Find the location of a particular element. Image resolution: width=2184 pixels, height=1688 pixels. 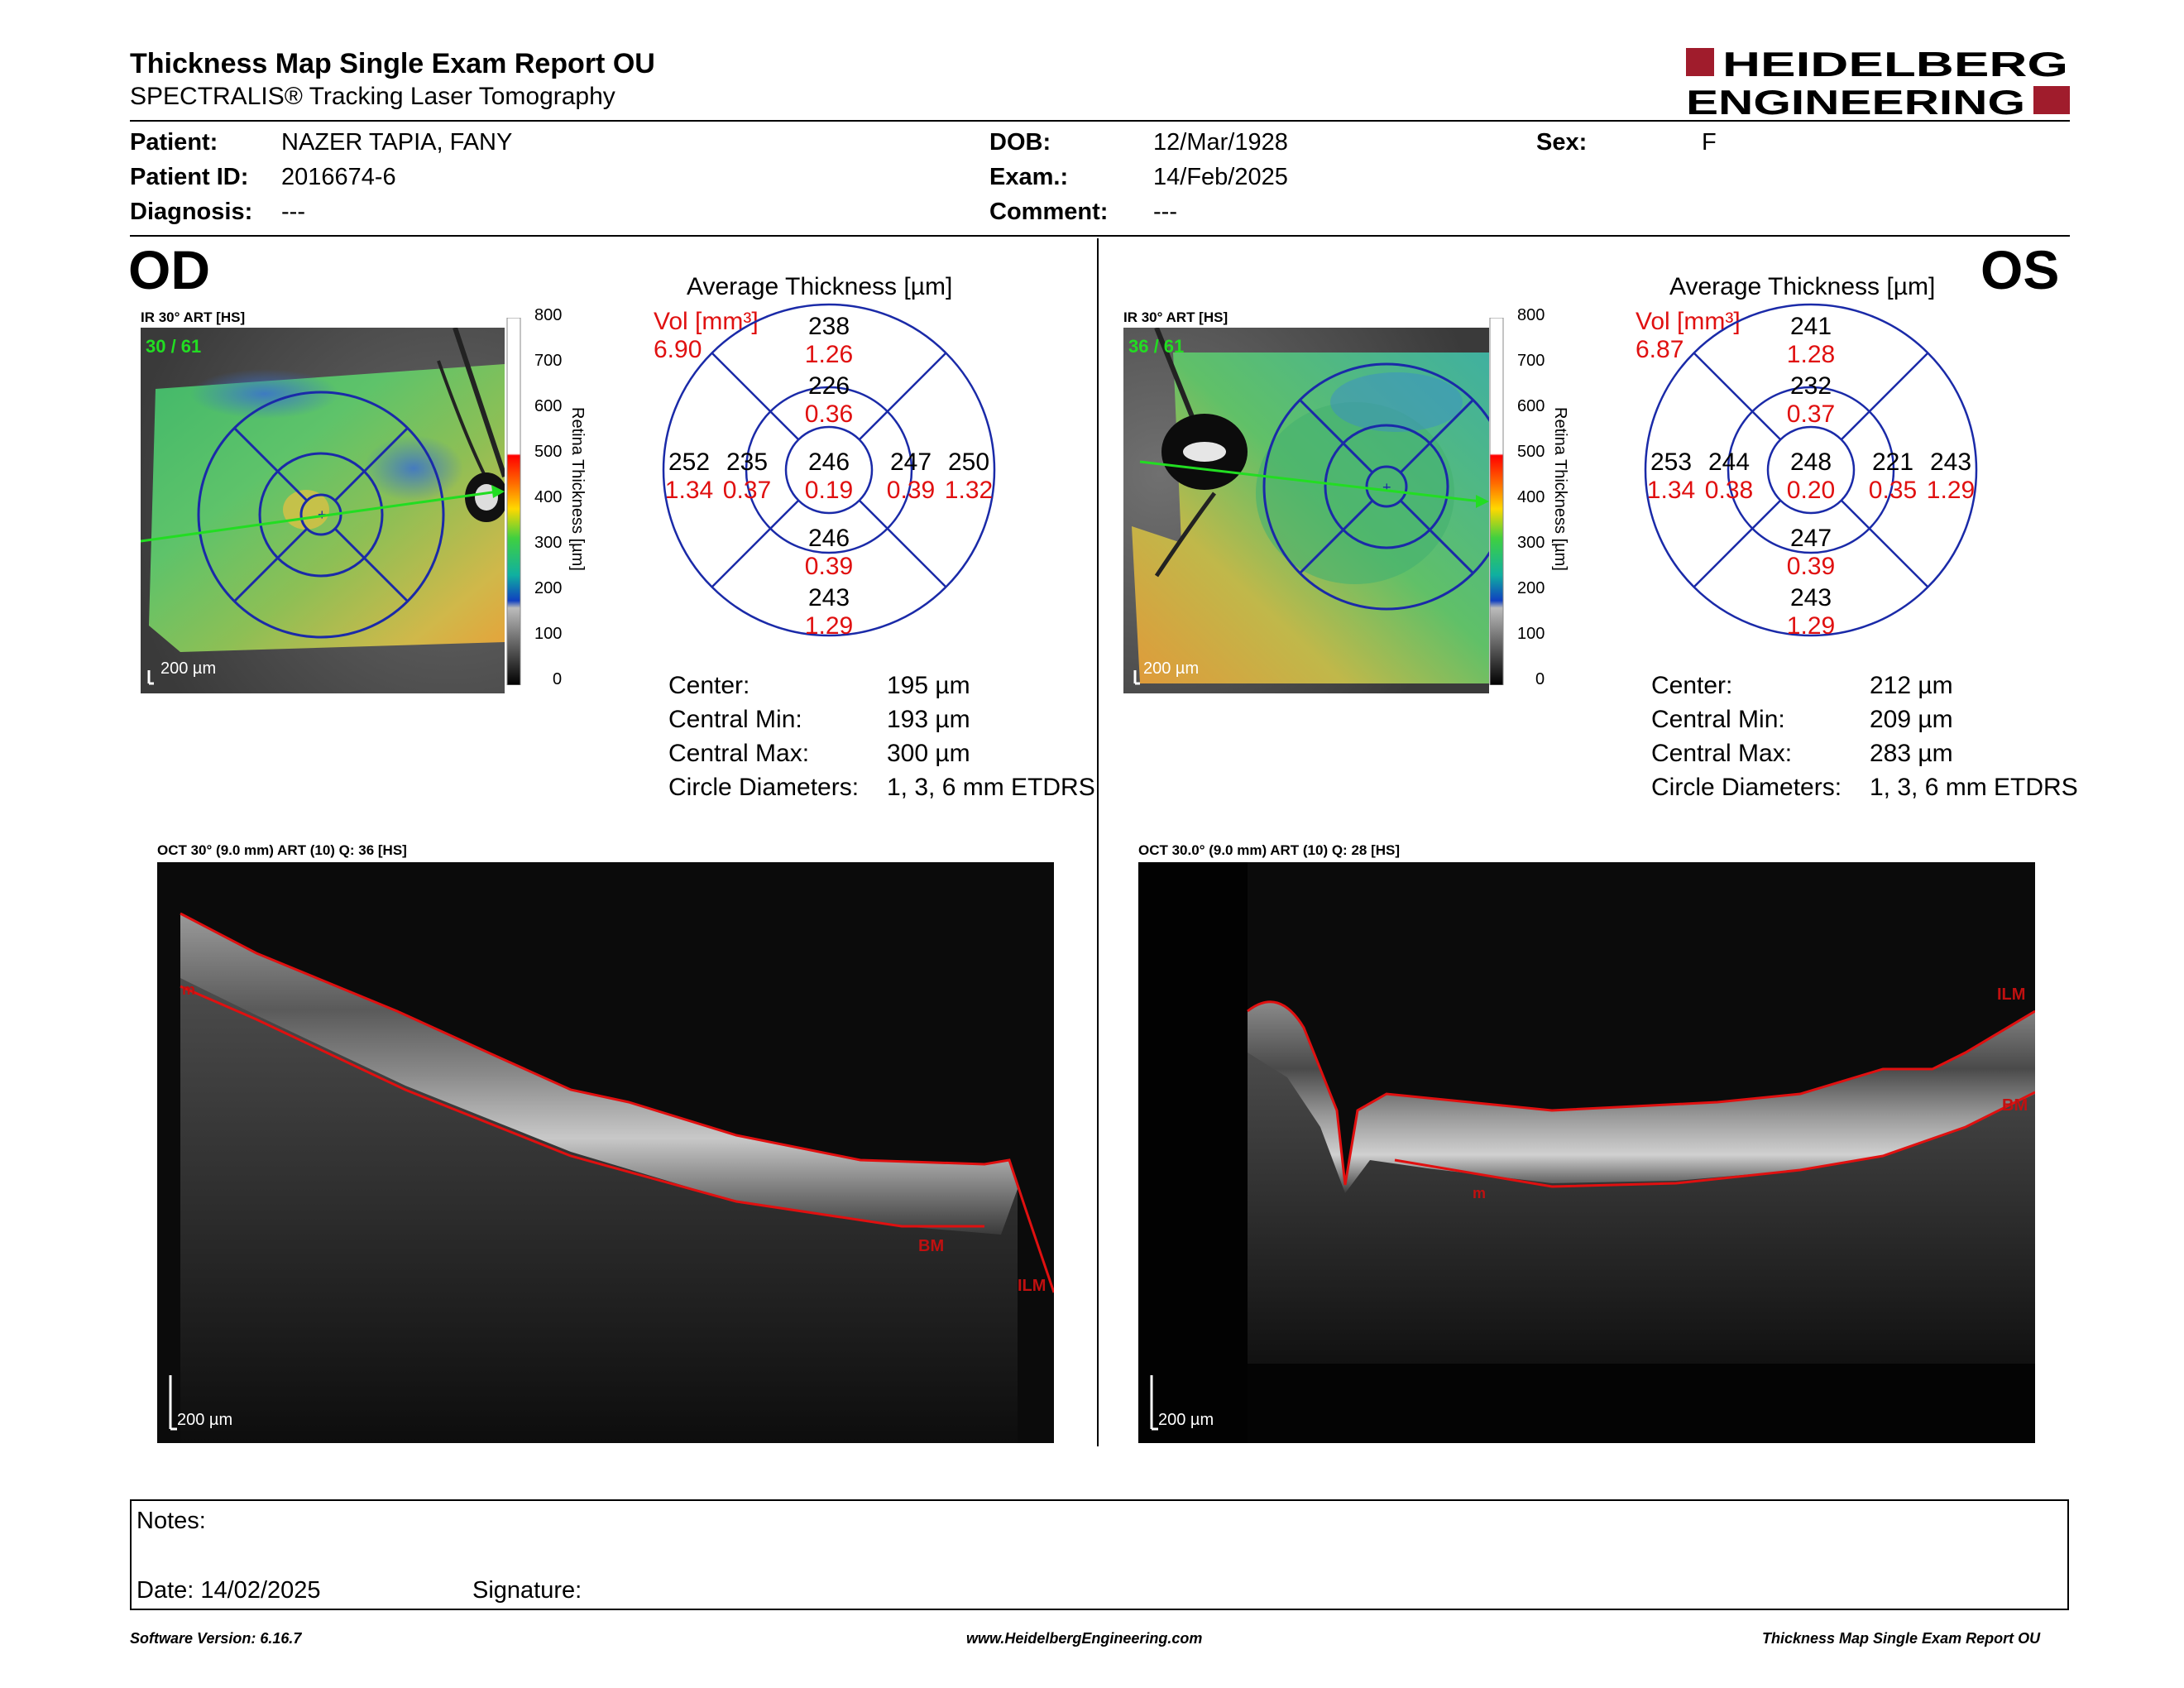

os-cb-tick: 0 is located at coordinates (1540, 679).